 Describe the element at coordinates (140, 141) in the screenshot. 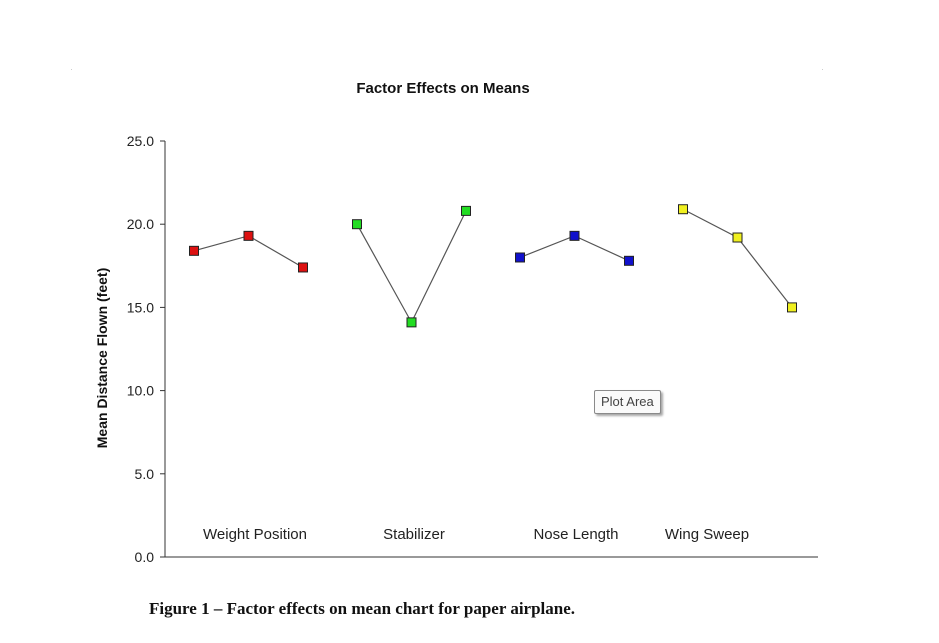

I see `y-tick-label: 25.0` at that location.